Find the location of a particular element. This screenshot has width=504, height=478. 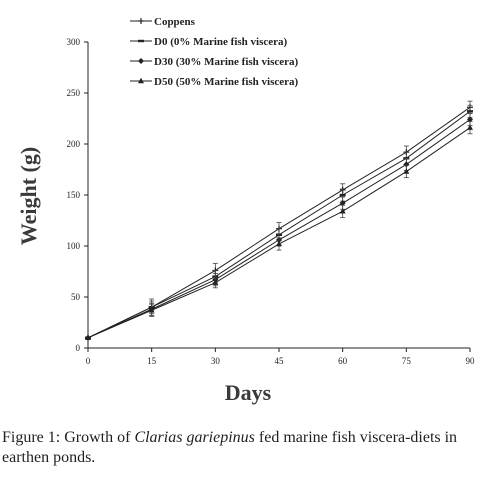

legend-item: D50 (50% Marine fish viscera) is located at coordinates (214, 82).